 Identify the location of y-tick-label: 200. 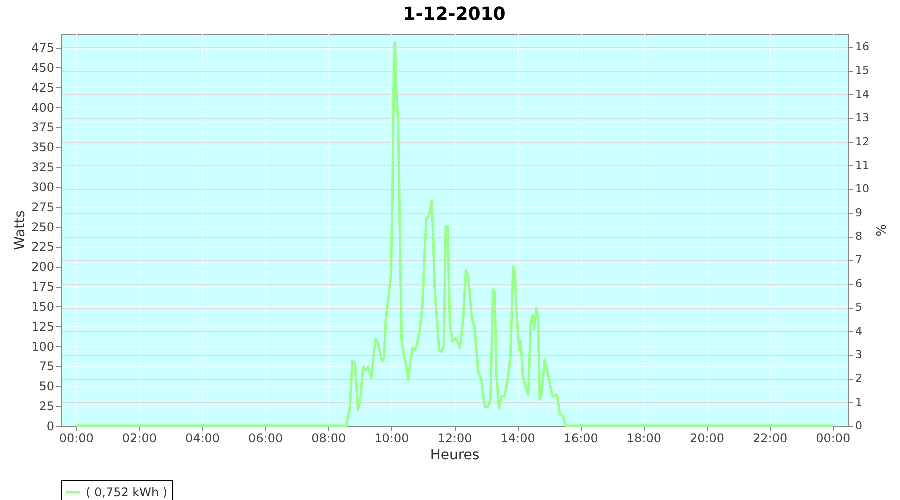
(43, 267).